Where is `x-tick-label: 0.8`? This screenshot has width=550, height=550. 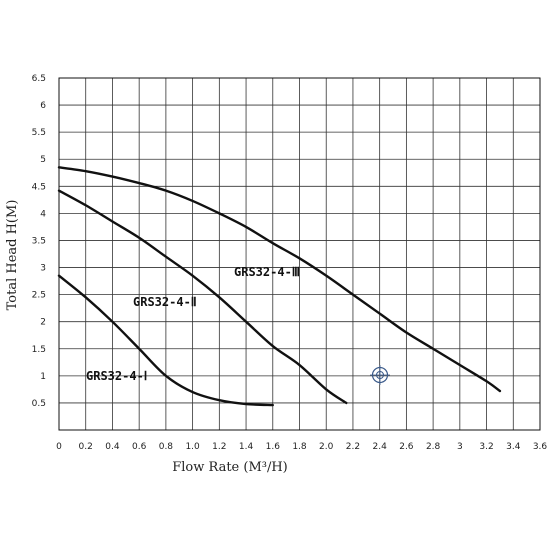 x-tick-label: 0.8 is located at coordinates (166, 447).